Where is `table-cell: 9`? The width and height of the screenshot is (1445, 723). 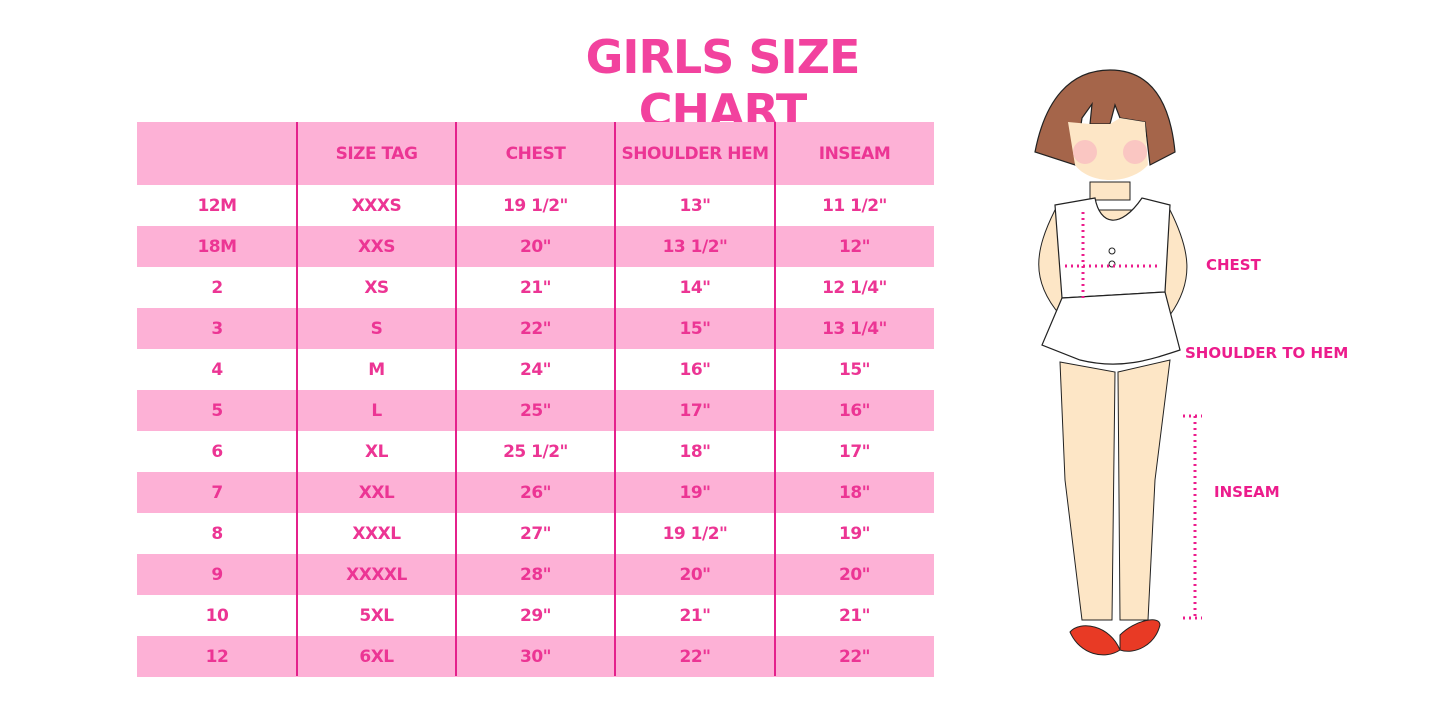
table-cell: 9 is located at coordinates (217, 574).